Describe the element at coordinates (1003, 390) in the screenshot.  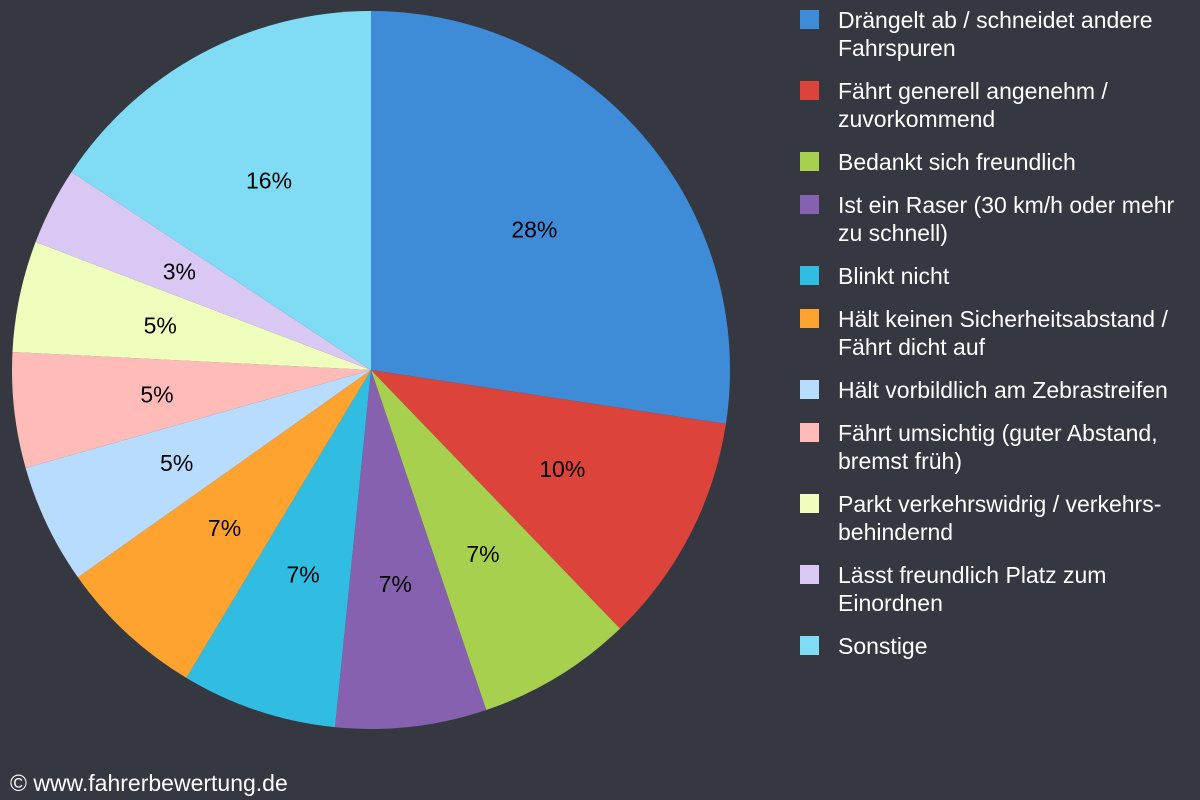
I see `legend-label: Hält vorbildlich am Zebrastreifen` at that location.